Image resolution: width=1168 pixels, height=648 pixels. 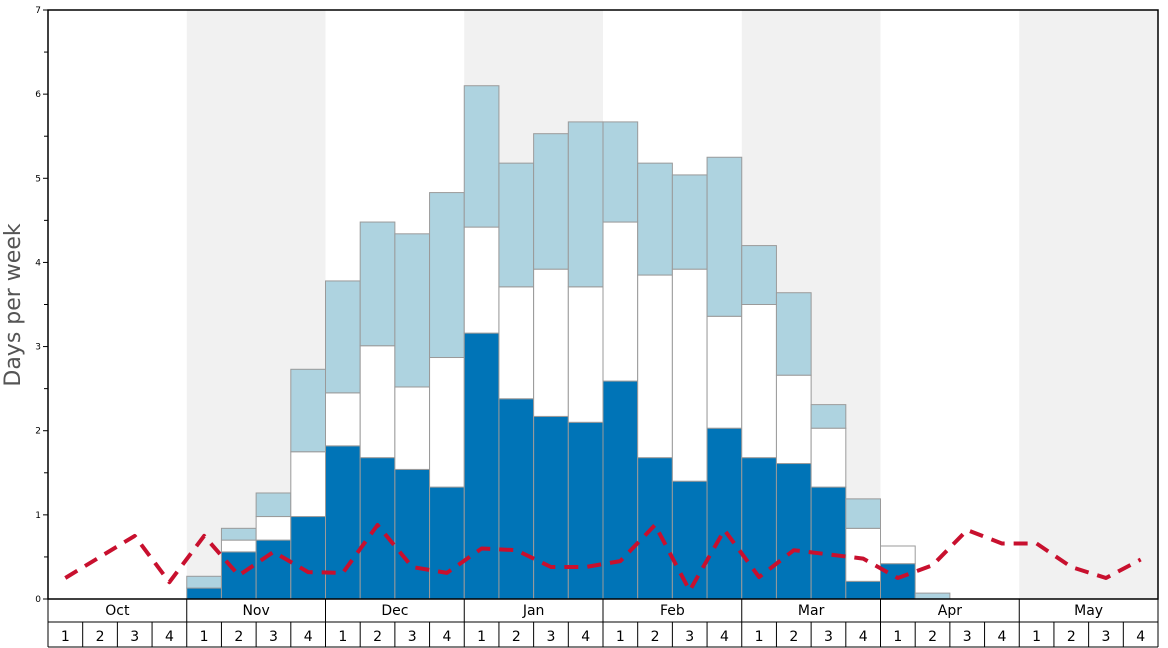 What do you see at coordinates (117, 611) in the screenshot?
I see `month-label: Oct` at bounding box center [117, 611].